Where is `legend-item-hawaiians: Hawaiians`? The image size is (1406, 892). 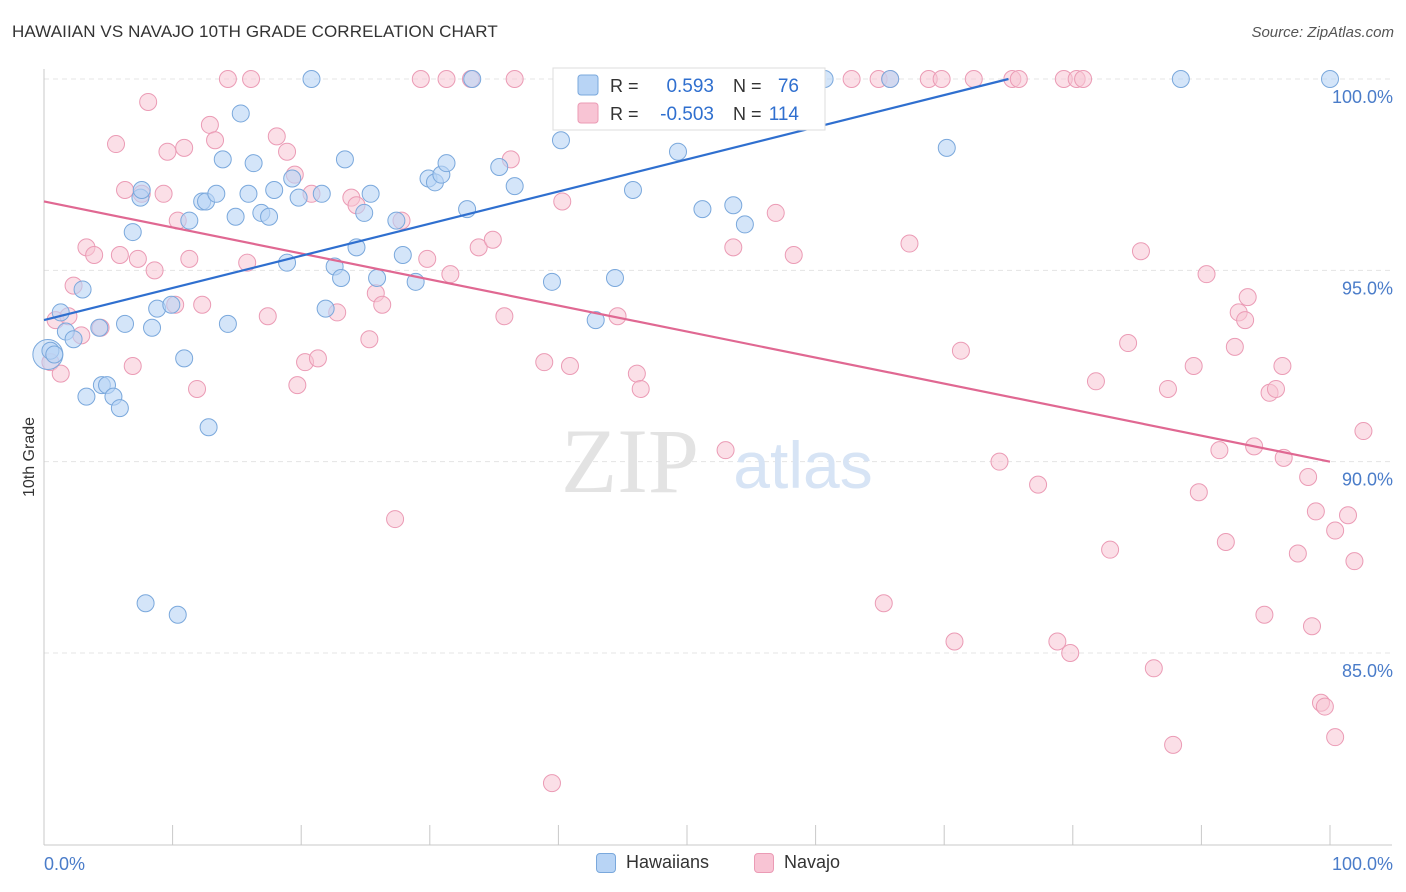 legend-item-hawaiians: Hawaiians is located at coordinates (652, 862).